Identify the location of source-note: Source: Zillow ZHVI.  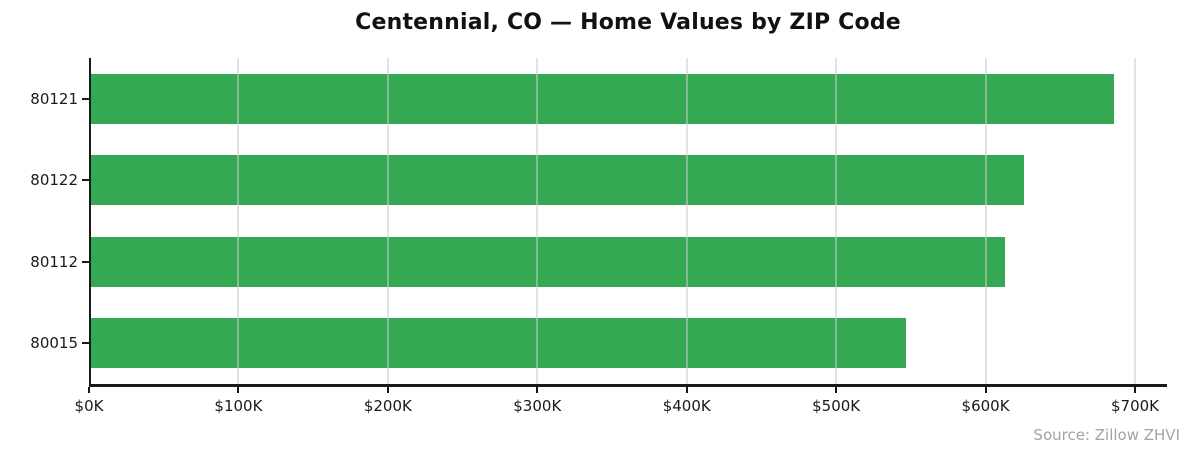
(1106, 435).